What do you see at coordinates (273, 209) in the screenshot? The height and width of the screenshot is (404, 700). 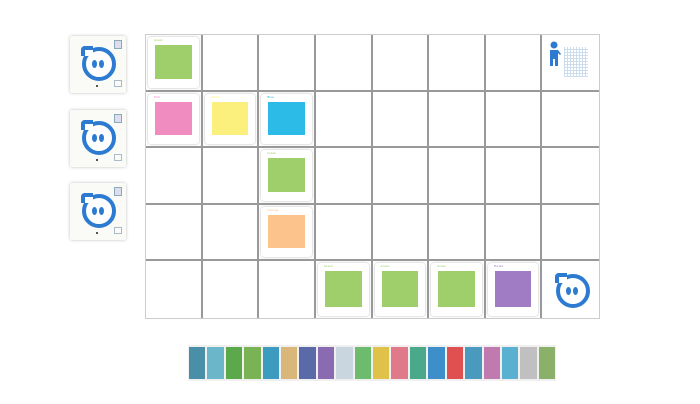 I see `tile-label: Orange` at bounding box center [273, 209].